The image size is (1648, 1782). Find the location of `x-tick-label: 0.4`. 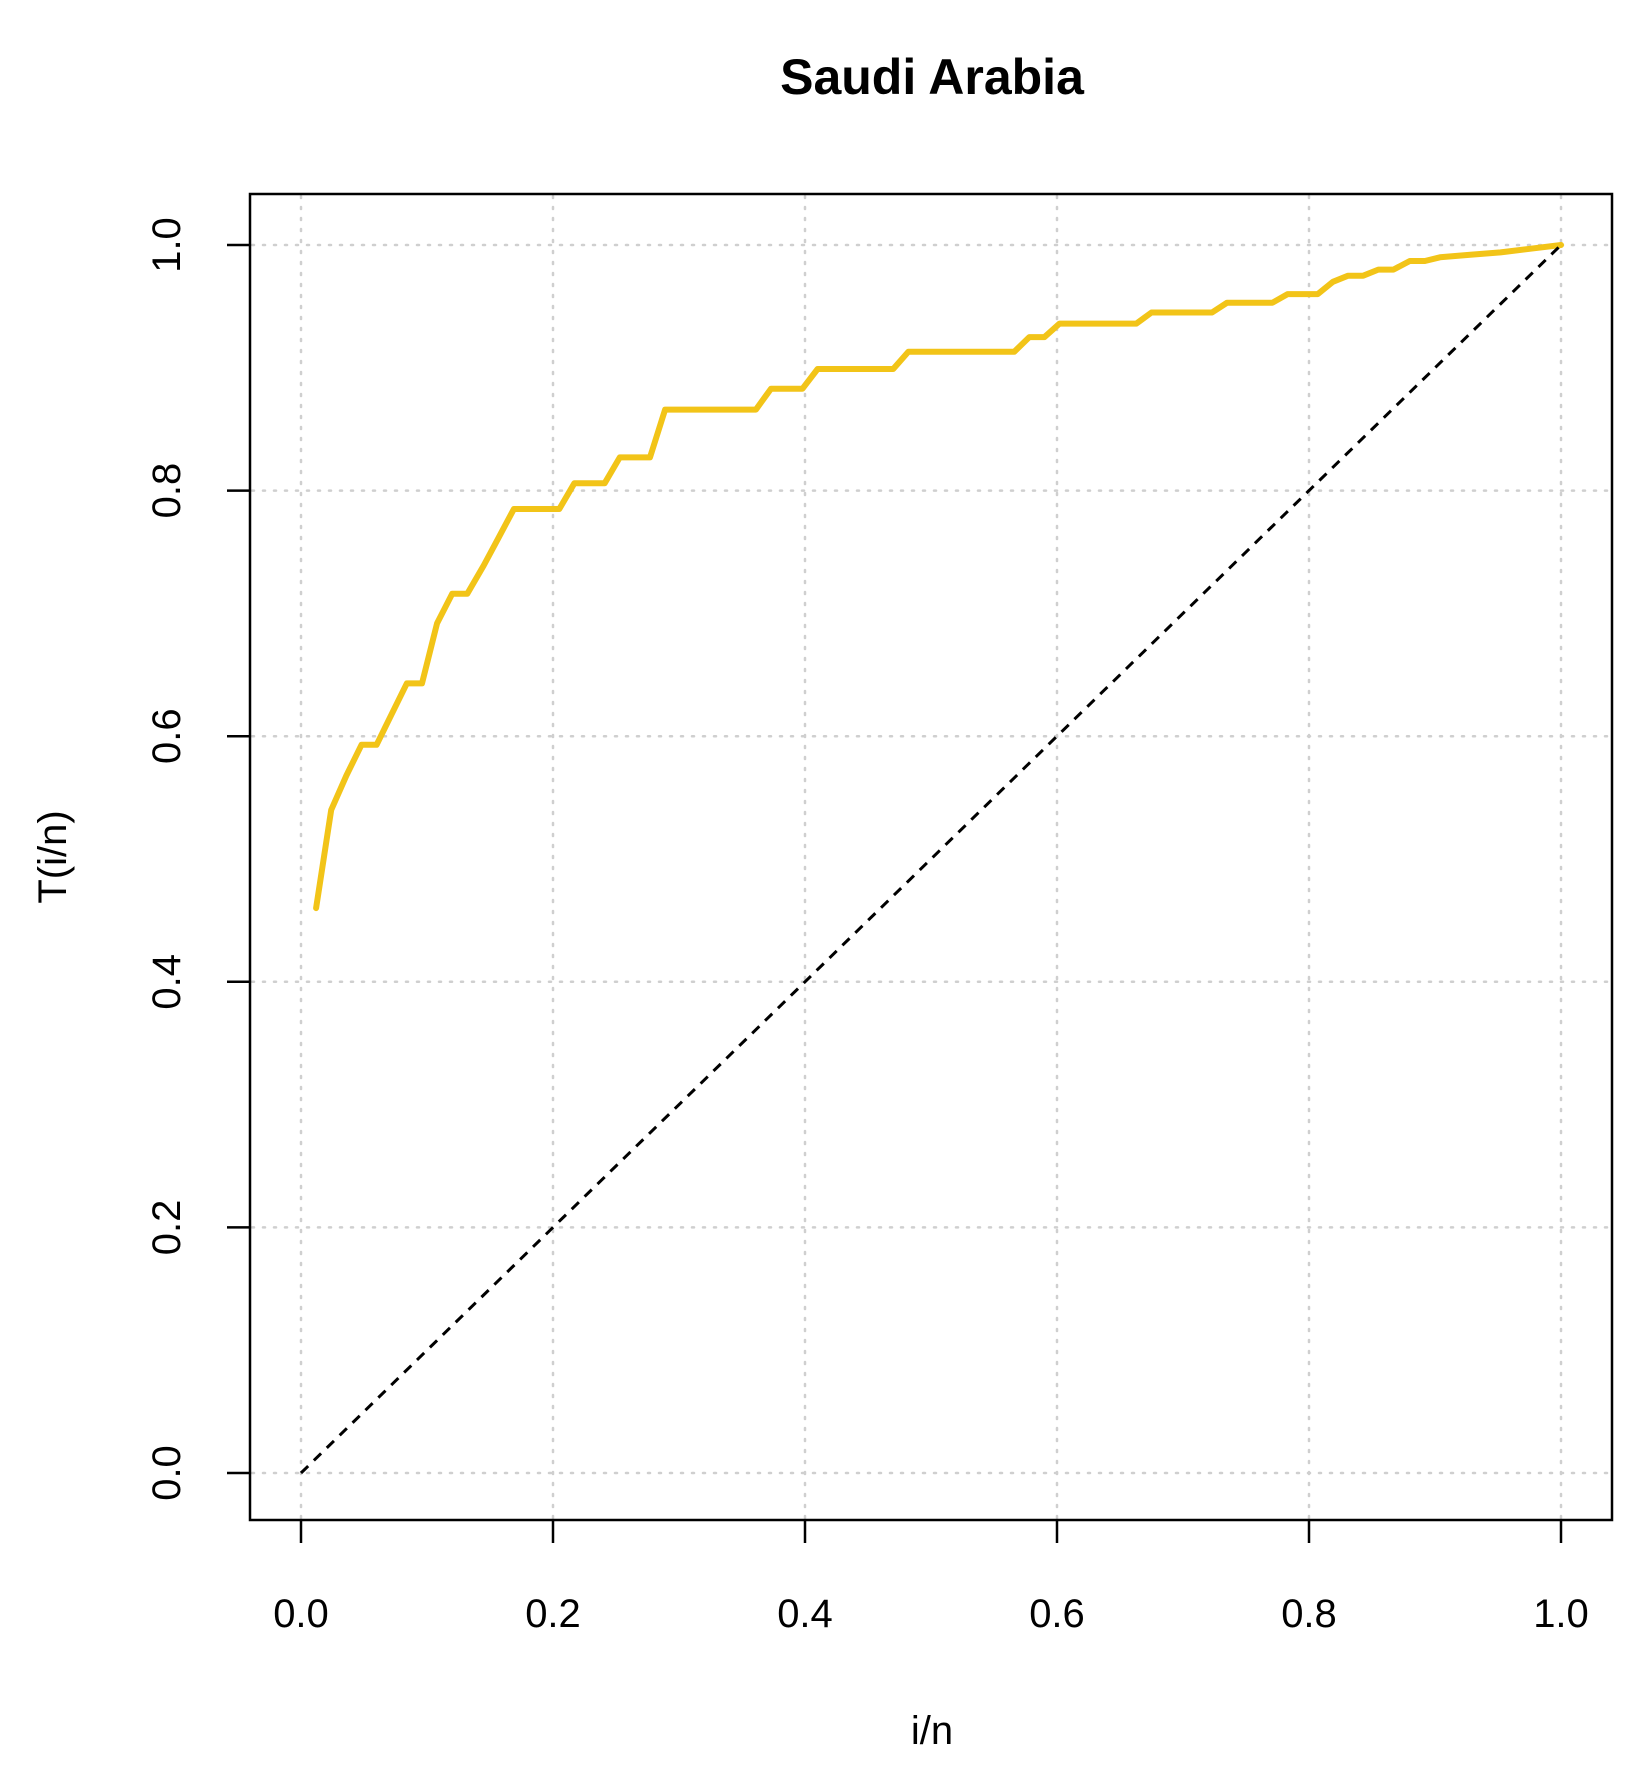

x-tick-label: 0.4 is located at coordinates (805, 1614).